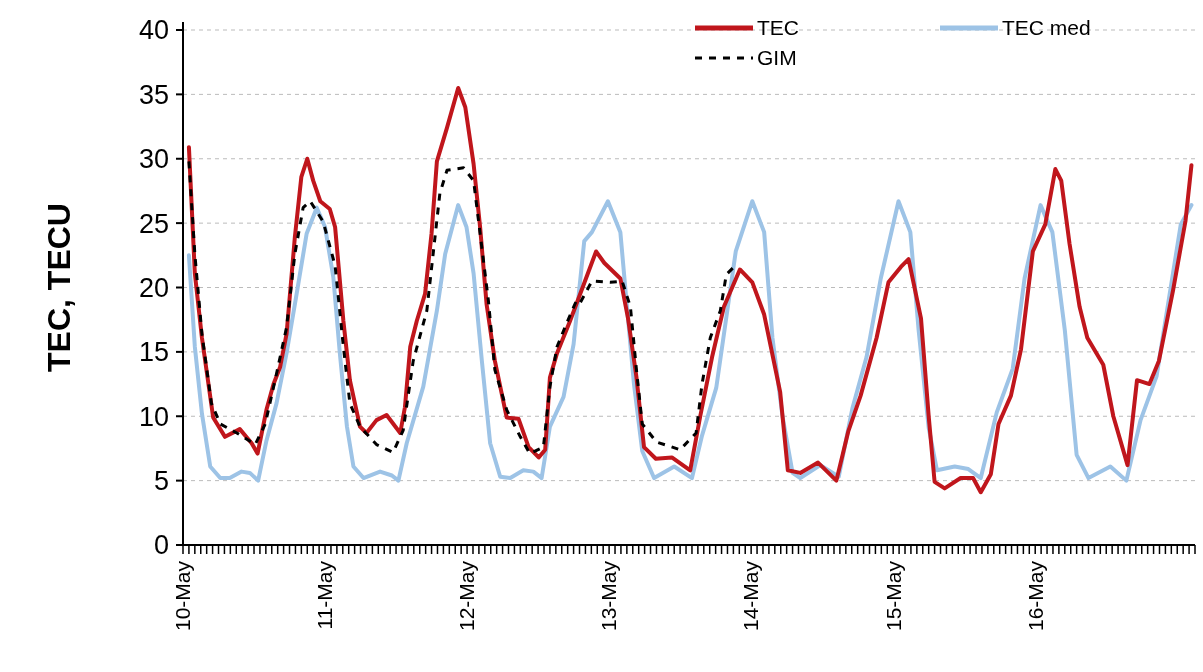 The image size is (1203, 672). I want to click on legend-label: TEC med, so click(1046, 28).